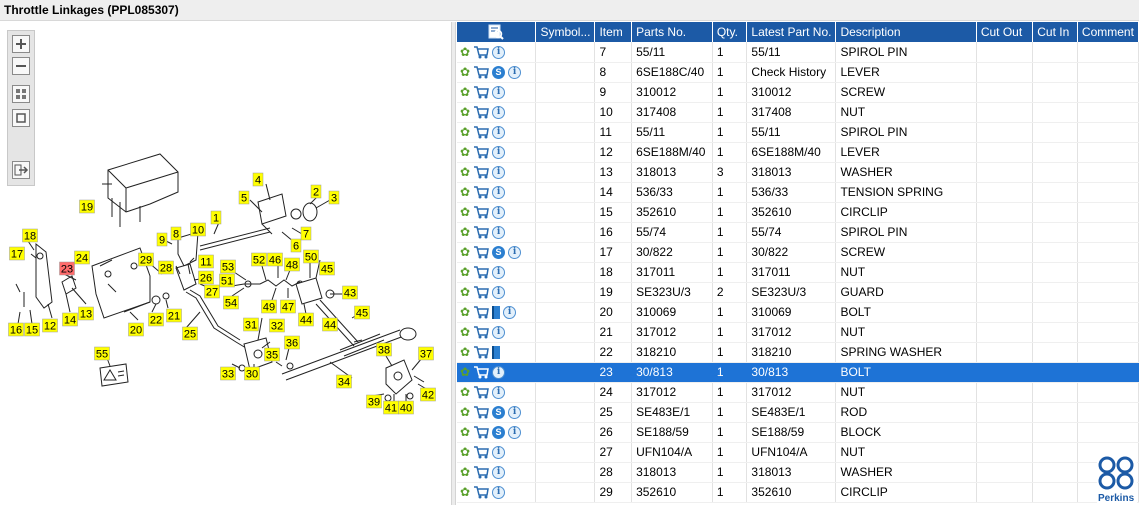  What do you see at coordinates (330, 324) in the screenshot?
I see `callout-44: 44` at bounding box center [330, 324].